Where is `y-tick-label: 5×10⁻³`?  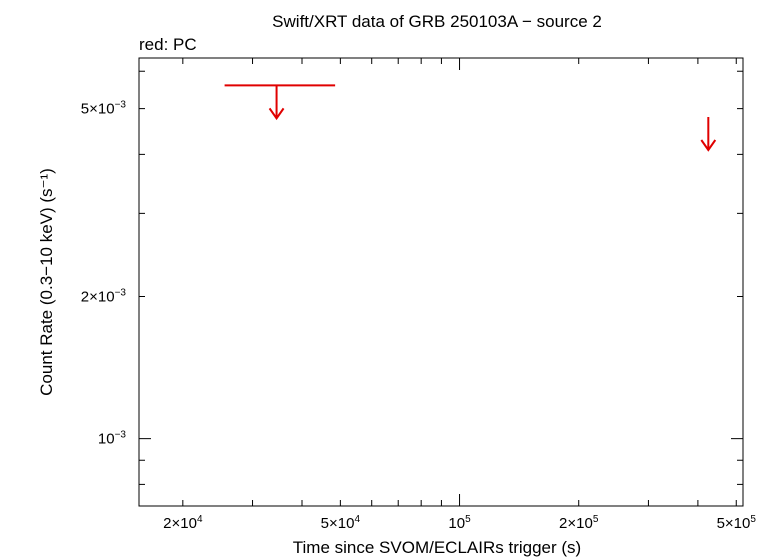
y-tick-label: 5×10⁻³ is located at coordinates (104, 109).